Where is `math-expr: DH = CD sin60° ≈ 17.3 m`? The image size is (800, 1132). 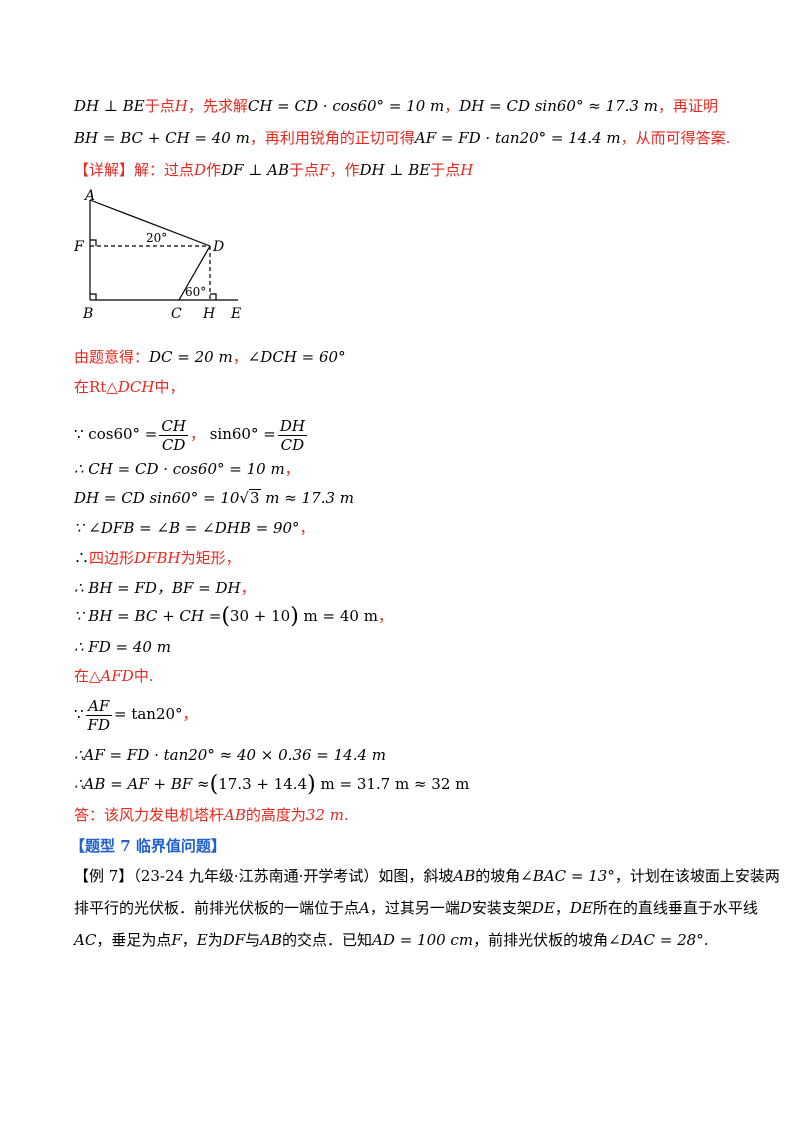 math-expr: DH = CD sin60° ≈ 17.3 m is located at coordinates (558, 106).